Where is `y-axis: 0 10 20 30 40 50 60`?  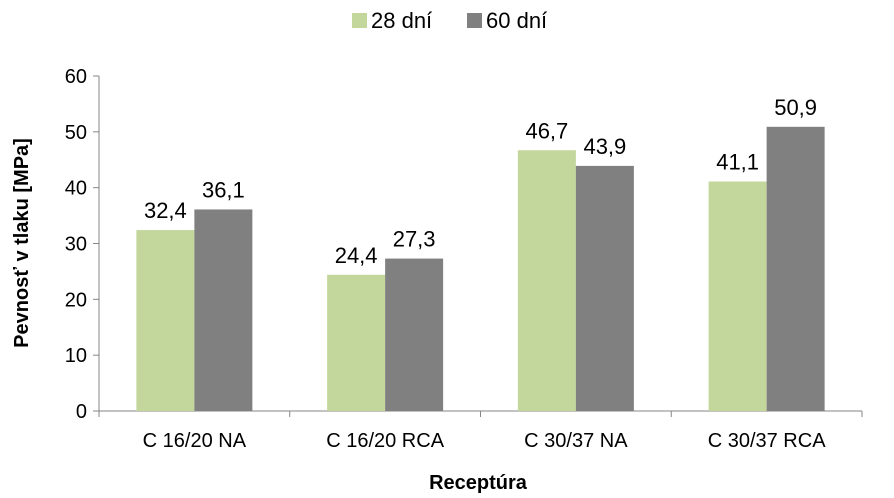 y-axis: 0 10 20 30 40 50 60 is located at coordinates (82, 244).